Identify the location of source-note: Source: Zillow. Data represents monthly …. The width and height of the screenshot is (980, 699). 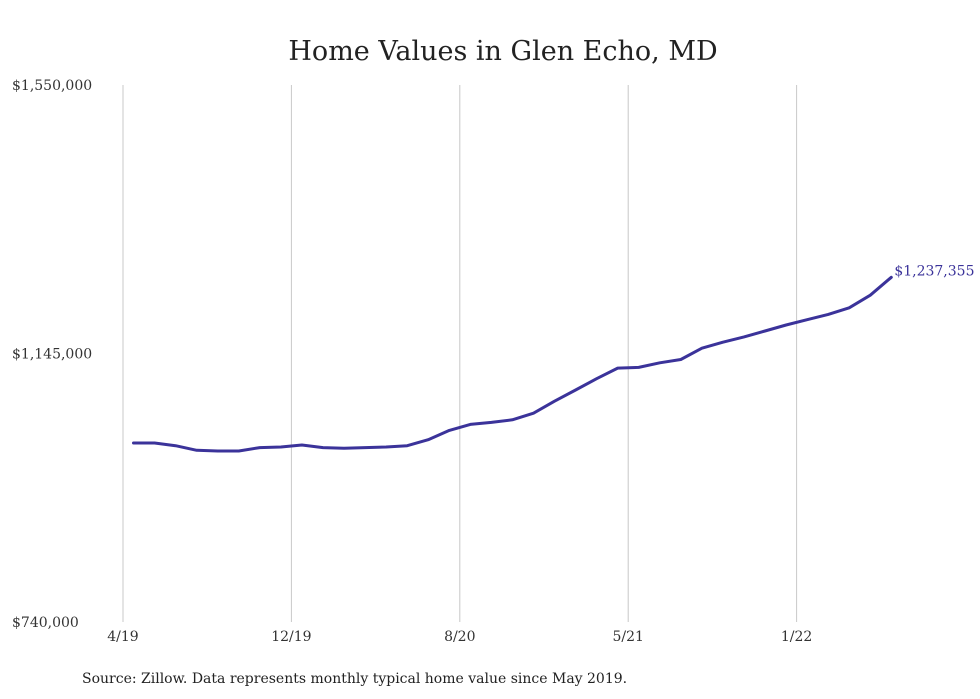
(354, 679).